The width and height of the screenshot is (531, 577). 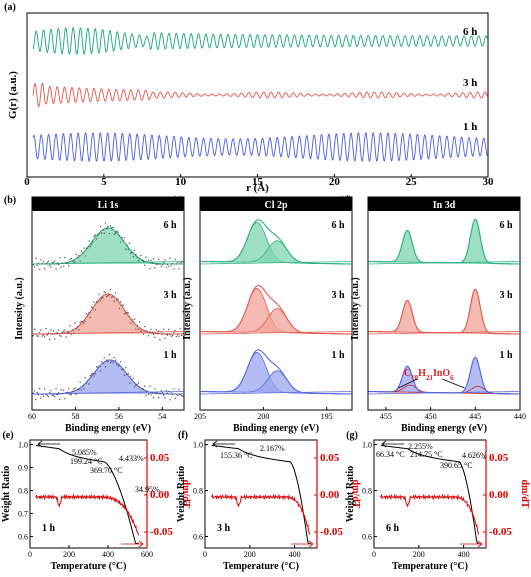 I want to click on y2-tick-label: 0.05, so click(x=160, y=458).